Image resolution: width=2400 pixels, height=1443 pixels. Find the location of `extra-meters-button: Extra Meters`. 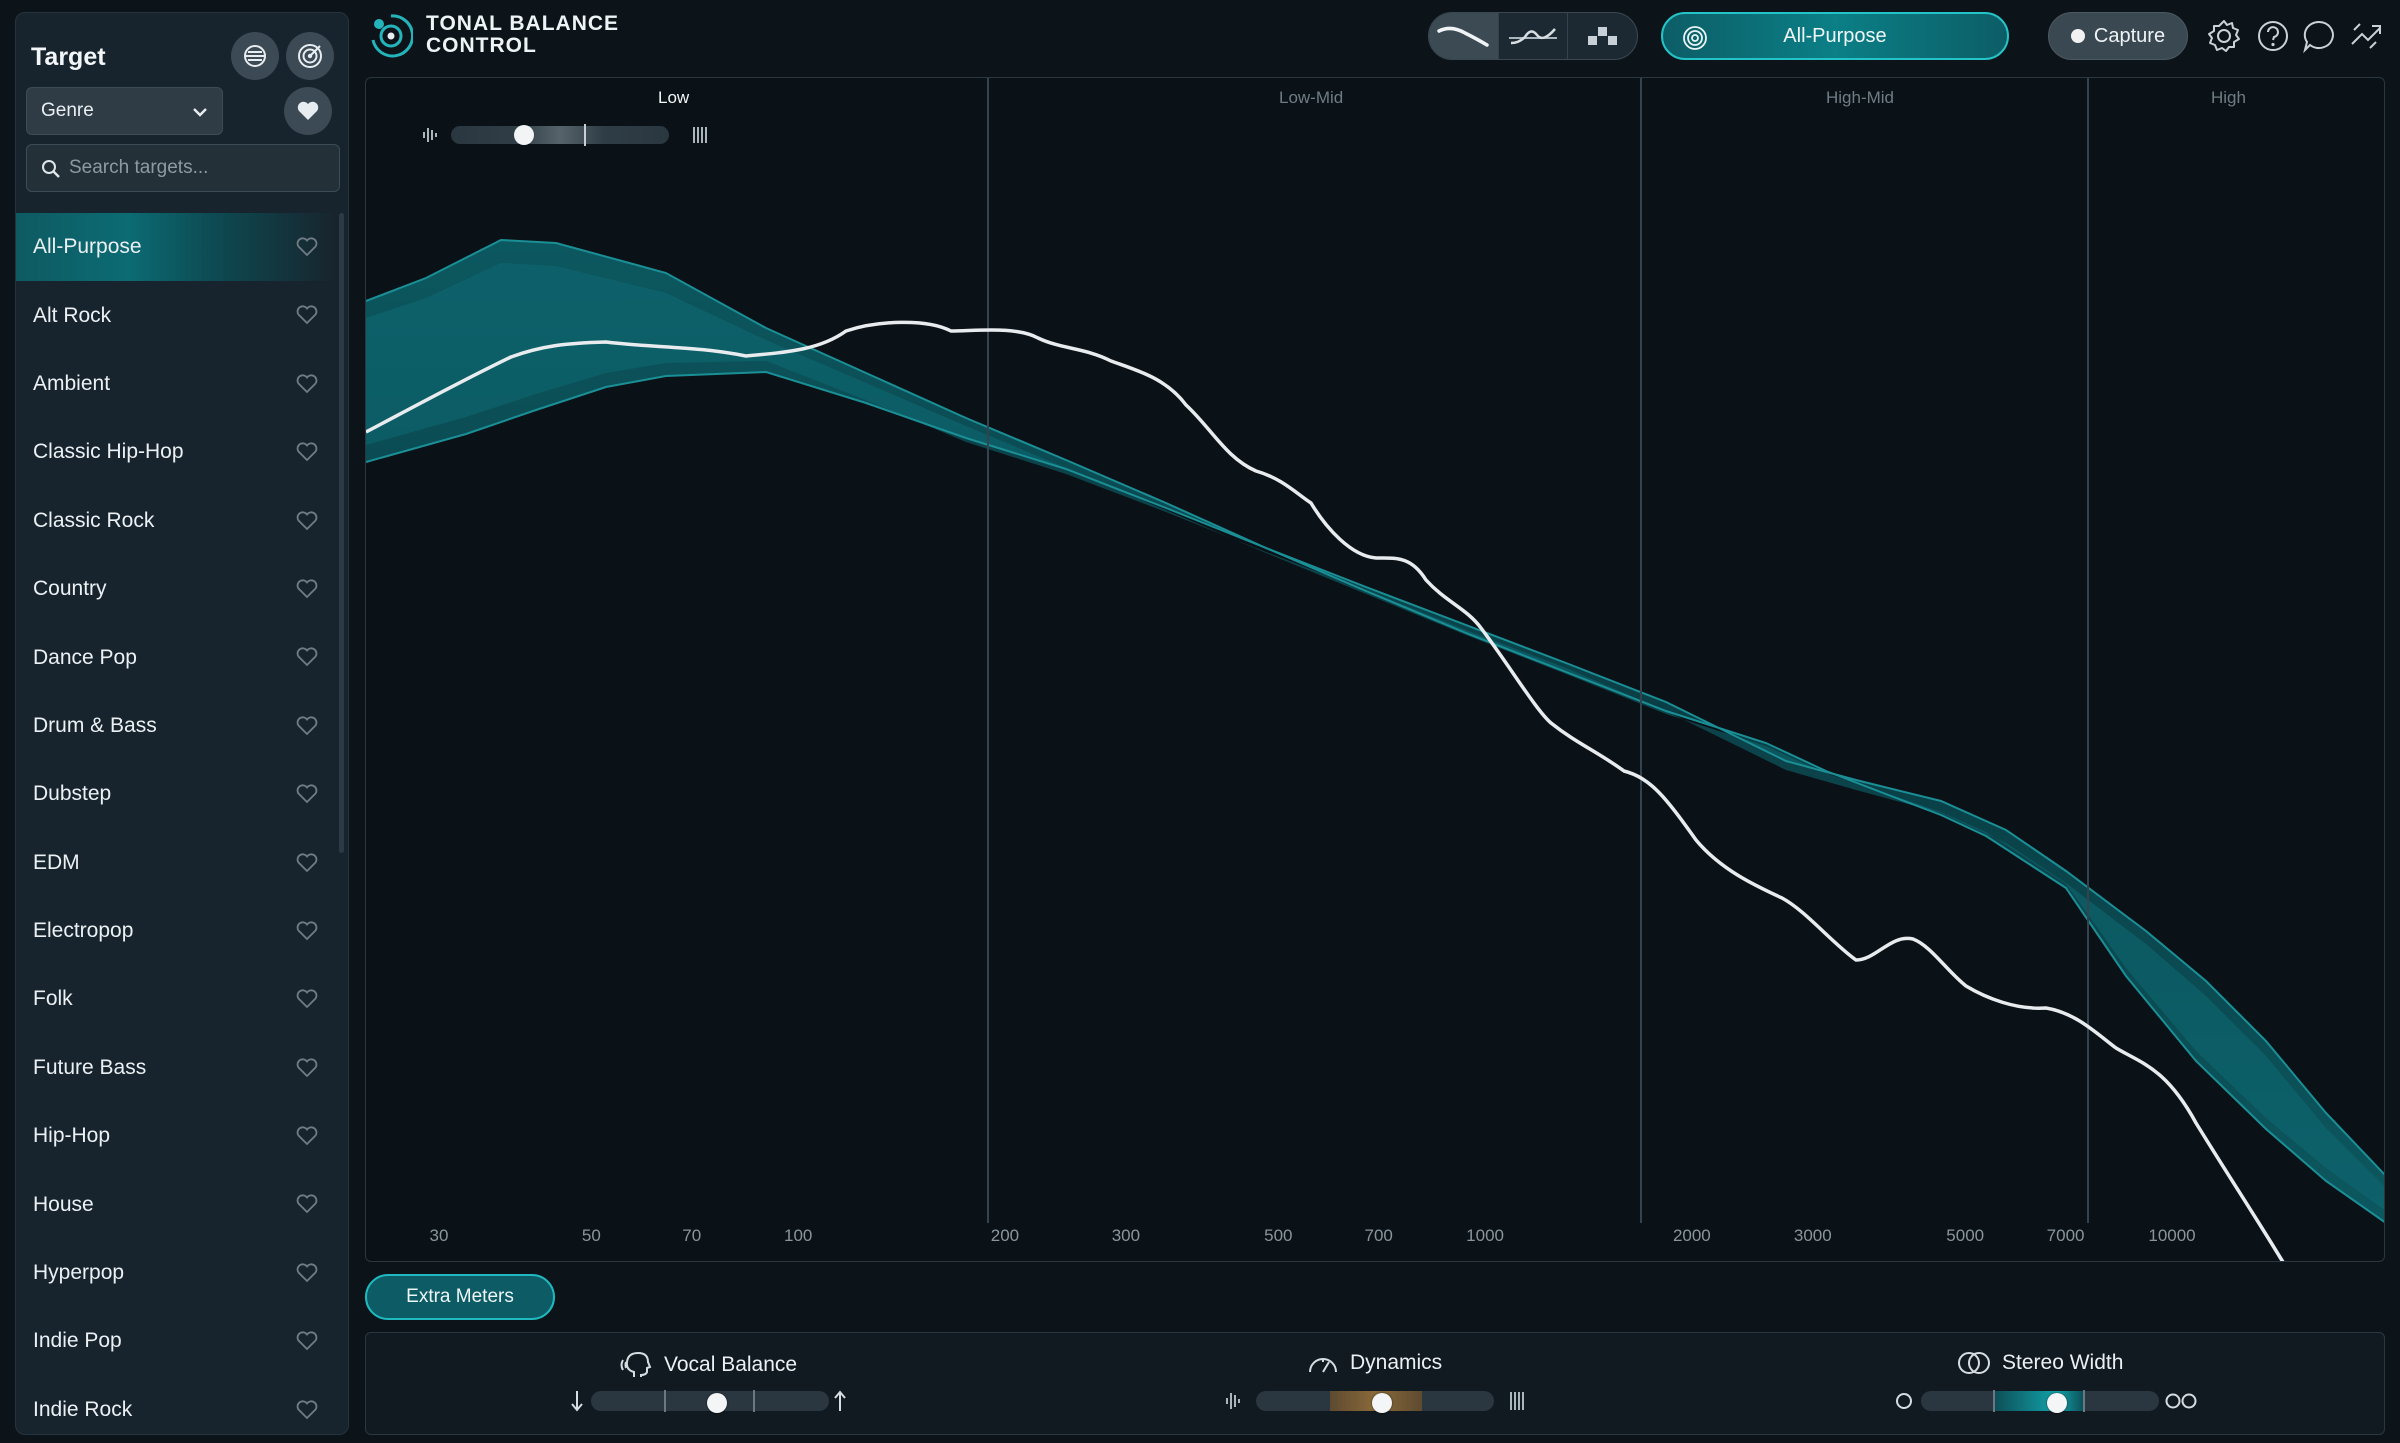

extra-meters-button: Extra Meters is located at coordinates (460, 1297).